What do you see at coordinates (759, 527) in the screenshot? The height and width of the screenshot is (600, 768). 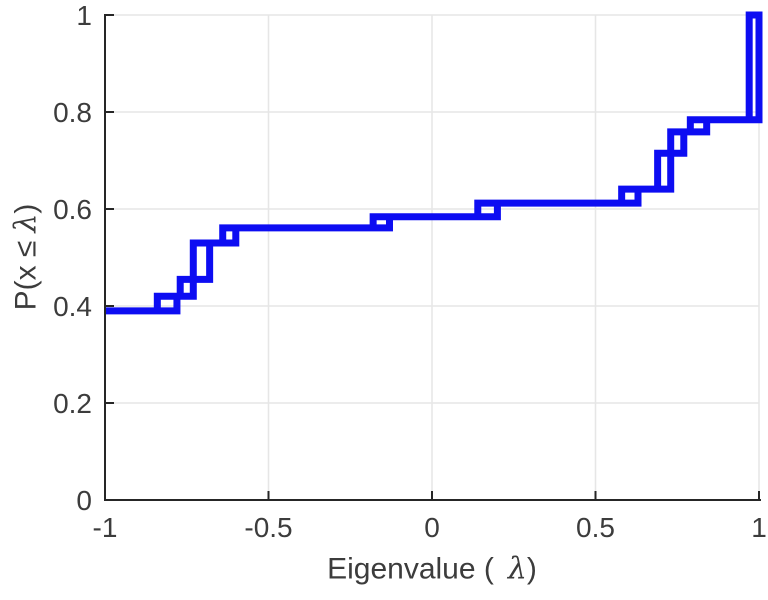 I see `x-tick-label: 1` at bounding box center [759, 527].